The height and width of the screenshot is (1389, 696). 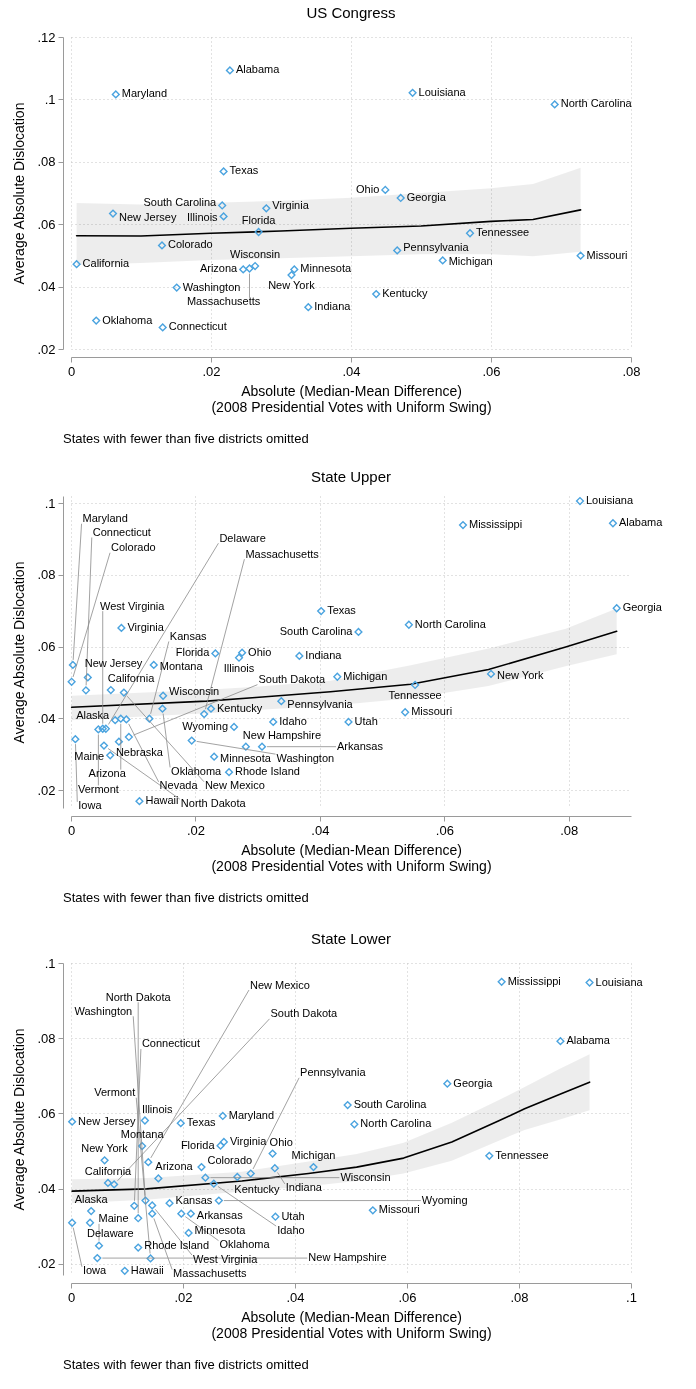 I want to click on x-tick-label: .08, so click(x=631, y=371).